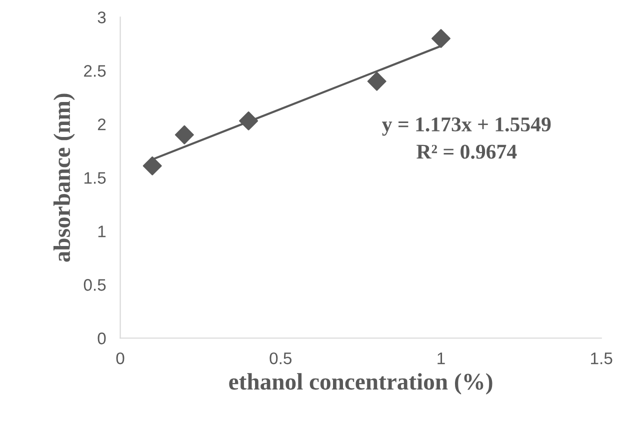 The height and width of the screenshot is (428, 633). I want to click on y-tick-label: 1, so click(102, 232).